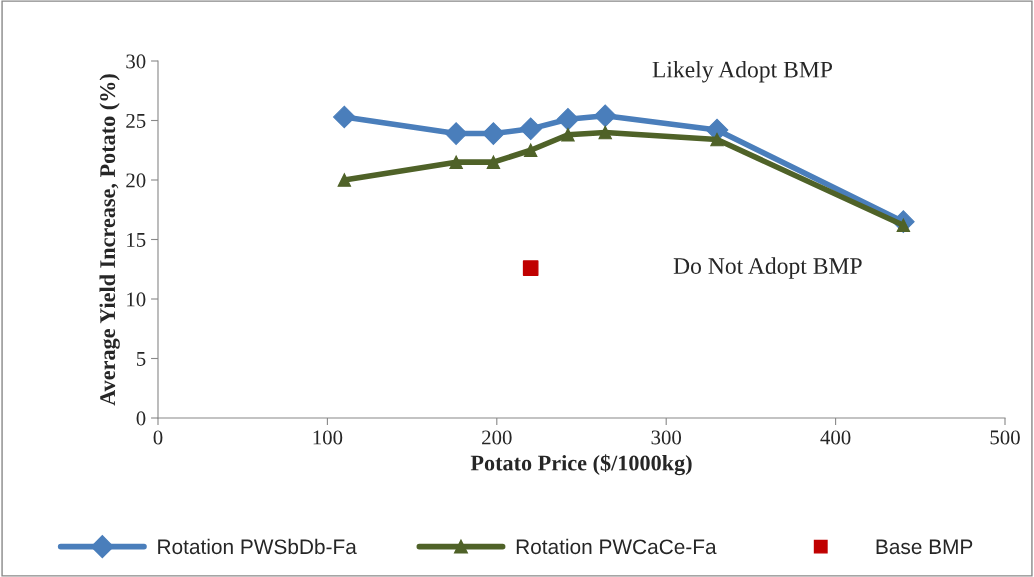  I want to click on y-tick-label: 15, so click(136, 239).